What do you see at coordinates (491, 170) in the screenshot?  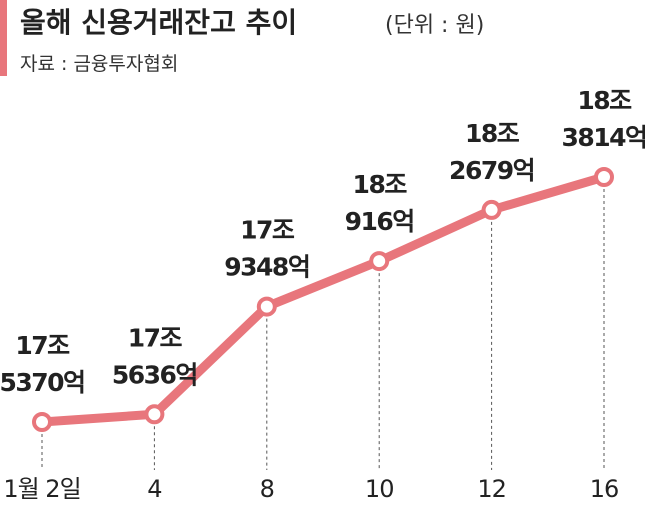 I see `data-label: 2679억` at bounding box center [491, 170].